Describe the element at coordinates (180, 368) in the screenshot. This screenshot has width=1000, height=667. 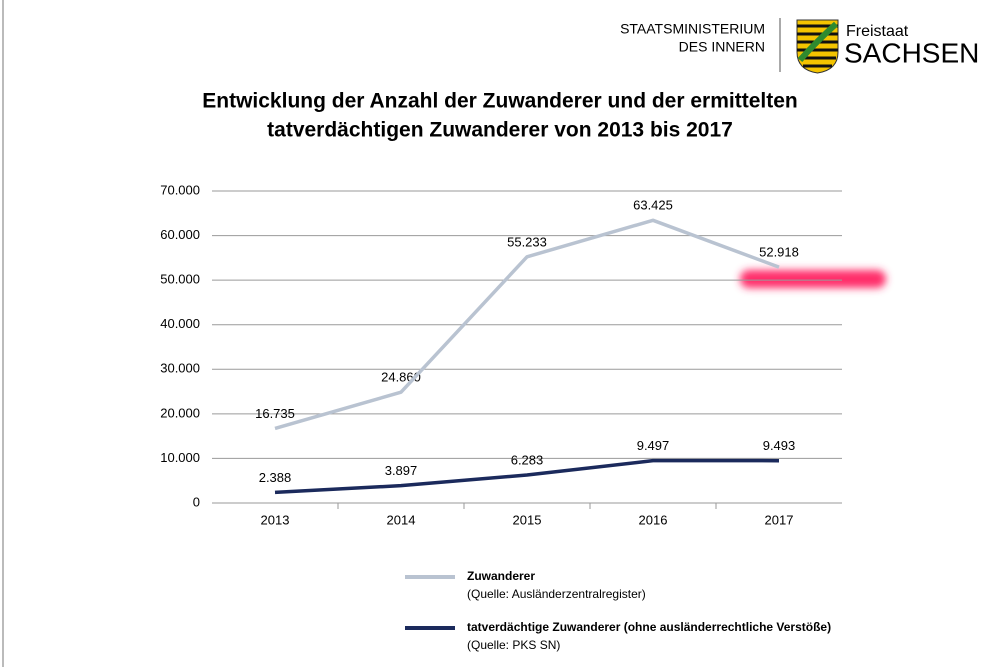
I see `y-tick-label: 30.000` at that location.